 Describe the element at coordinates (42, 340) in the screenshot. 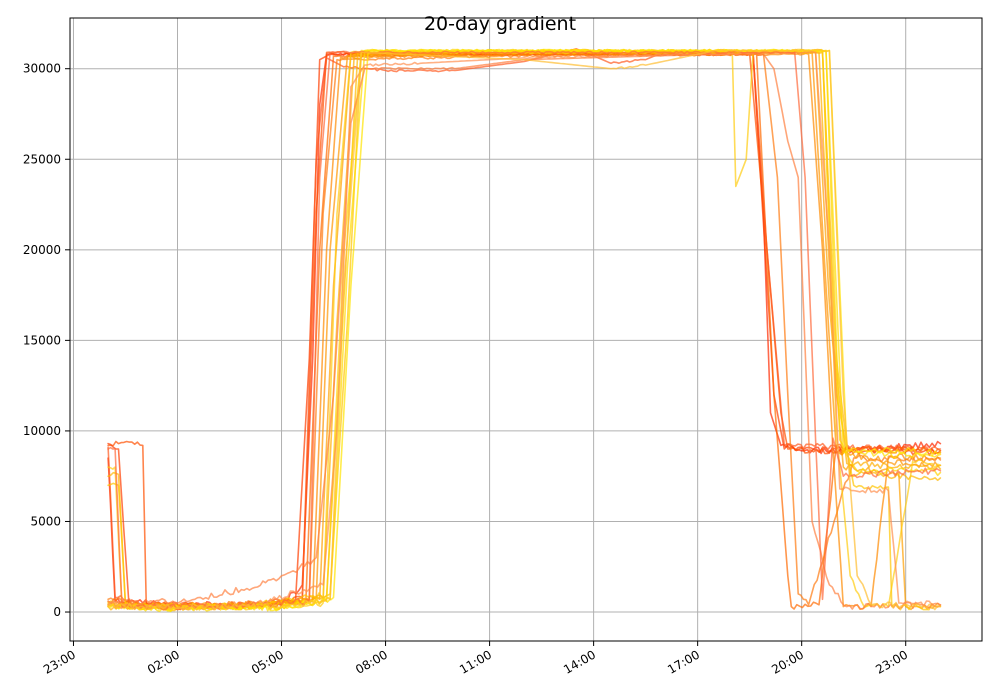

I see `y-tick-label: 15000` at that location.